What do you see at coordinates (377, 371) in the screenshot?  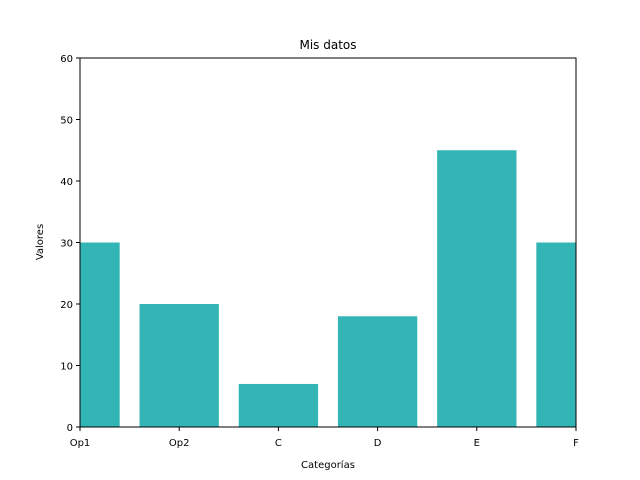 I see `bar-d` at bounding box center [377, 371].